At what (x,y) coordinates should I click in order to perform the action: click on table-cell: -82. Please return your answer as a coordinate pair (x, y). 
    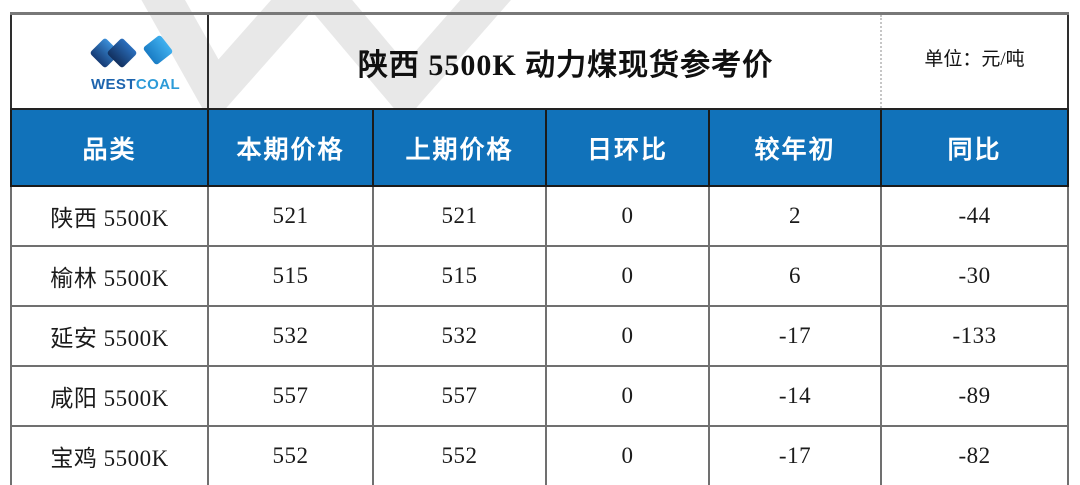
    Looking at the image, I should click on (975, 455).